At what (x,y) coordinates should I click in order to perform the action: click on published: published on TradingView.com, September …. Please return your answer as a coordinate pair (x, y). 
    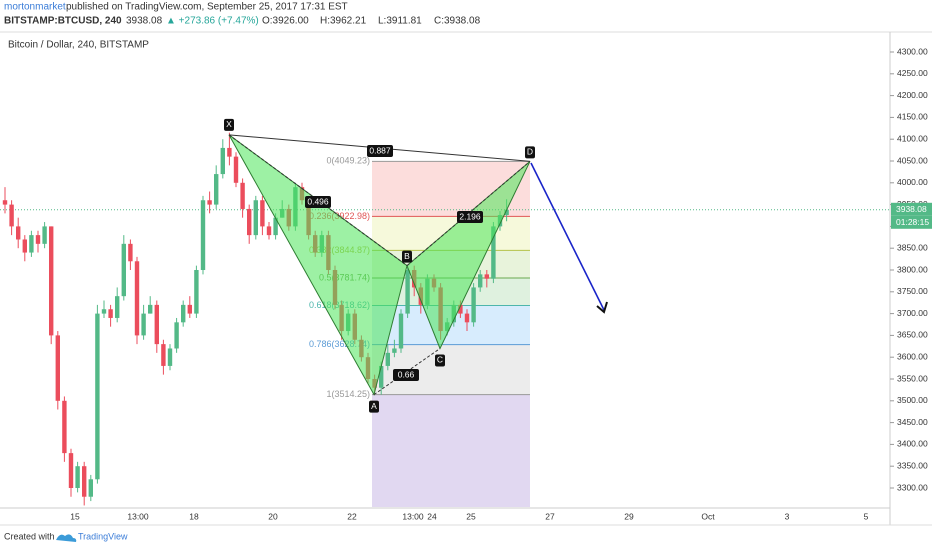
    Looking at the image, I should click on (207, 7).